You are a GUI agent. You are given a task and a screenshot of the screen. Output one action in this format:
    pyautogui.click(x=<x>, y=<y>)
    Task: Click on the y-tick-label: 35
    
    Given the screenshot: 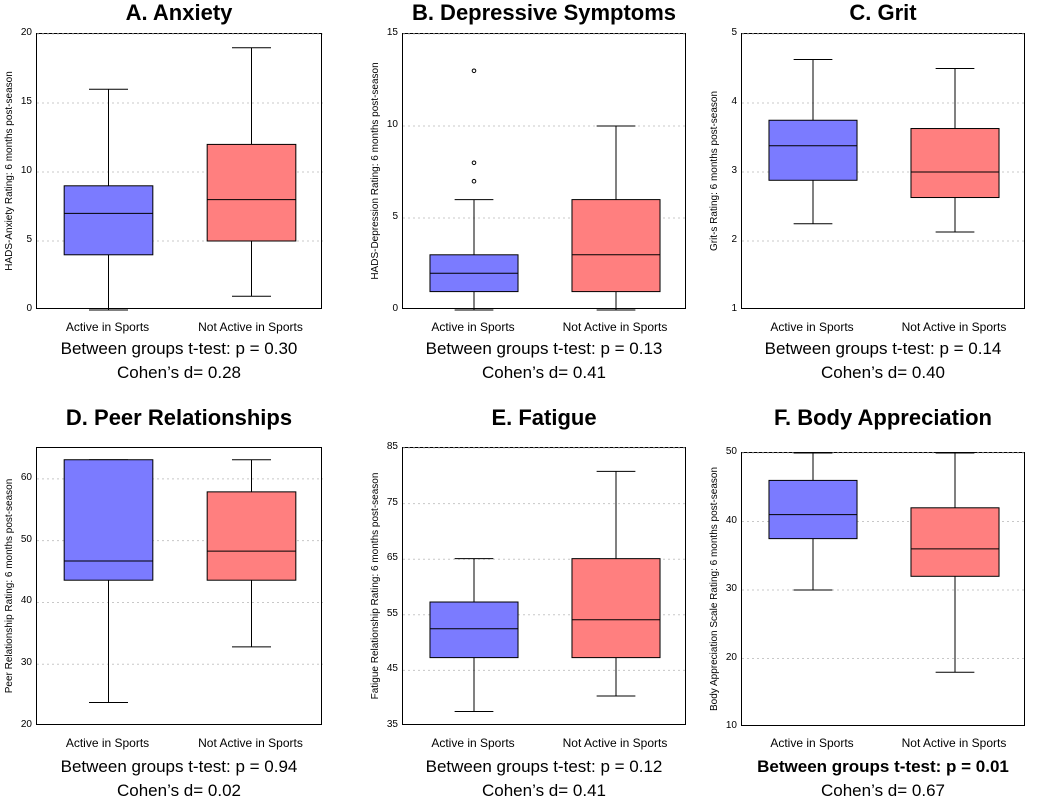 What is the action you would take?
    pyautogui.click(x=392, y=724)
    